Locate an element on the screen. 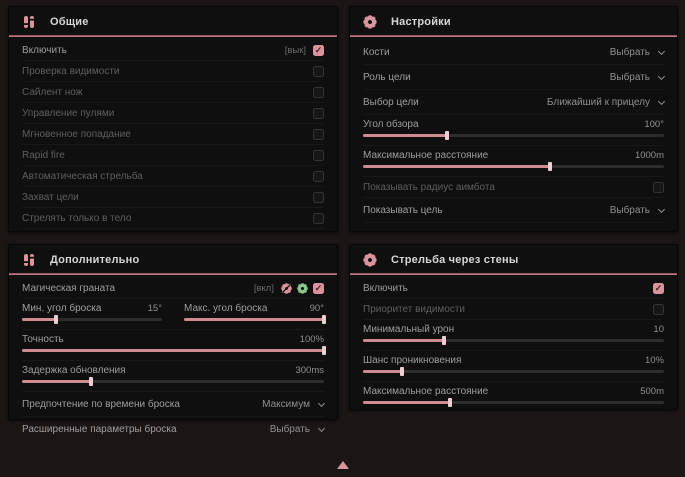 The width and height of the screenshot is (685, 477). toggle-row-rapid-fire: Rapid fire ✓ is located at coordinates (173, 155).